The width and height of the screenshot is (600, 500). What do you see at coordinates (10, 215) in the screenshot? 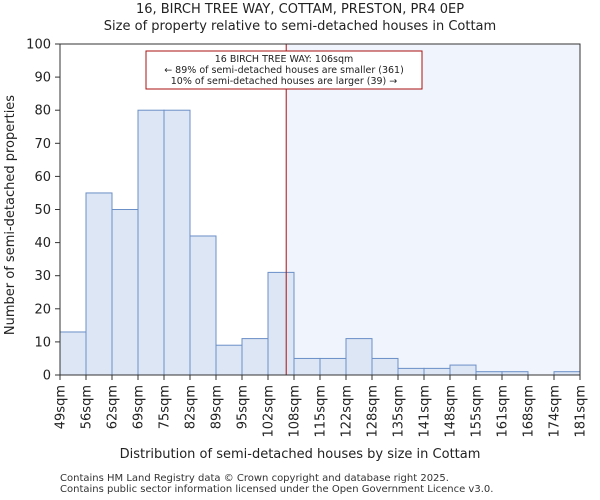
I see `y-axis-label: Number of semi-detached properties` at bounding box center [10, 215].